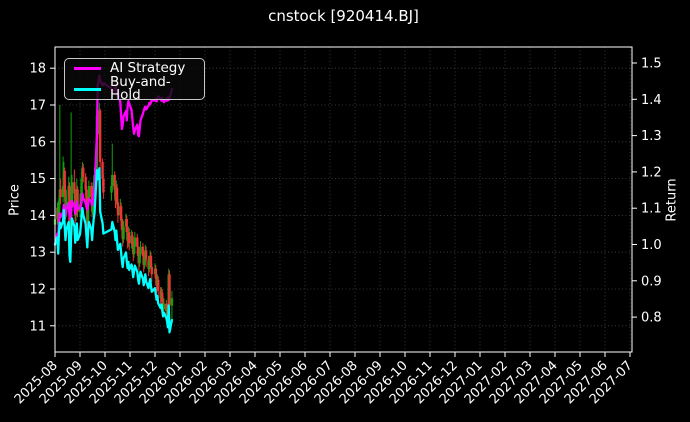  I want to click on legend-item-label: AI Strategy, so click(148, 68).